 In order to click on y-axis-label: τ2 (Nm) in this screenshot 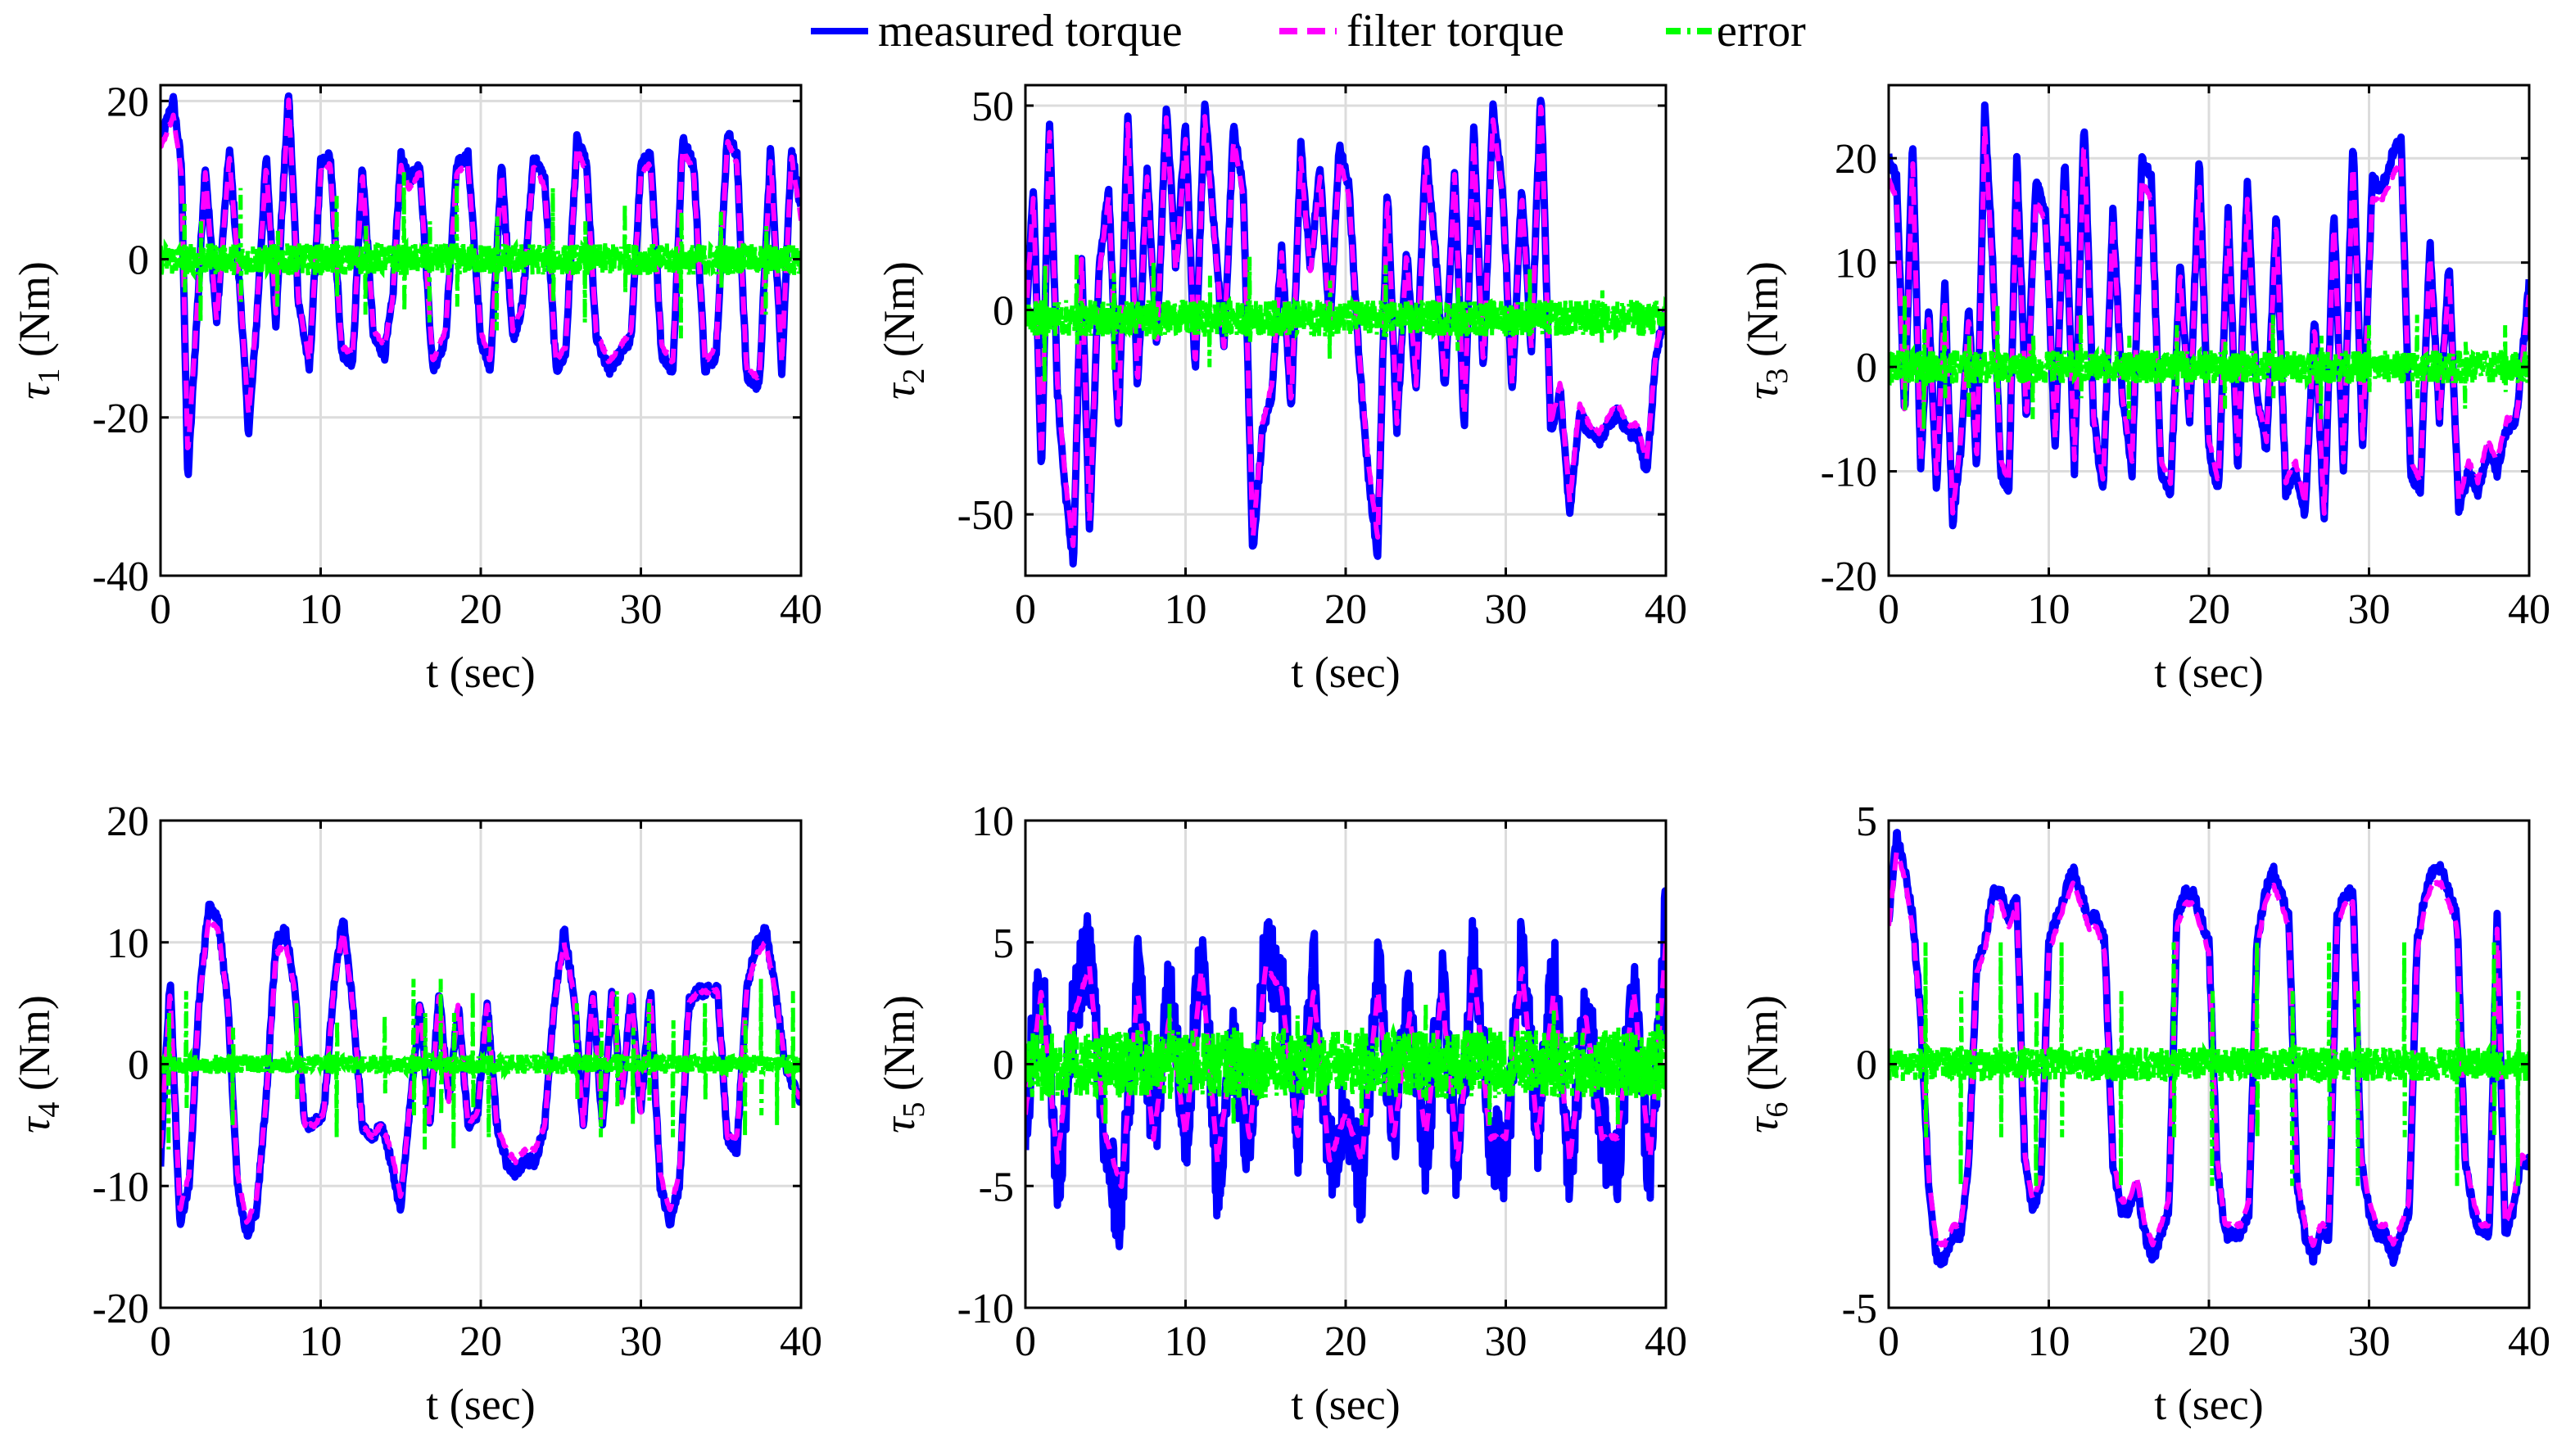, I will do `click(903, 330)`.